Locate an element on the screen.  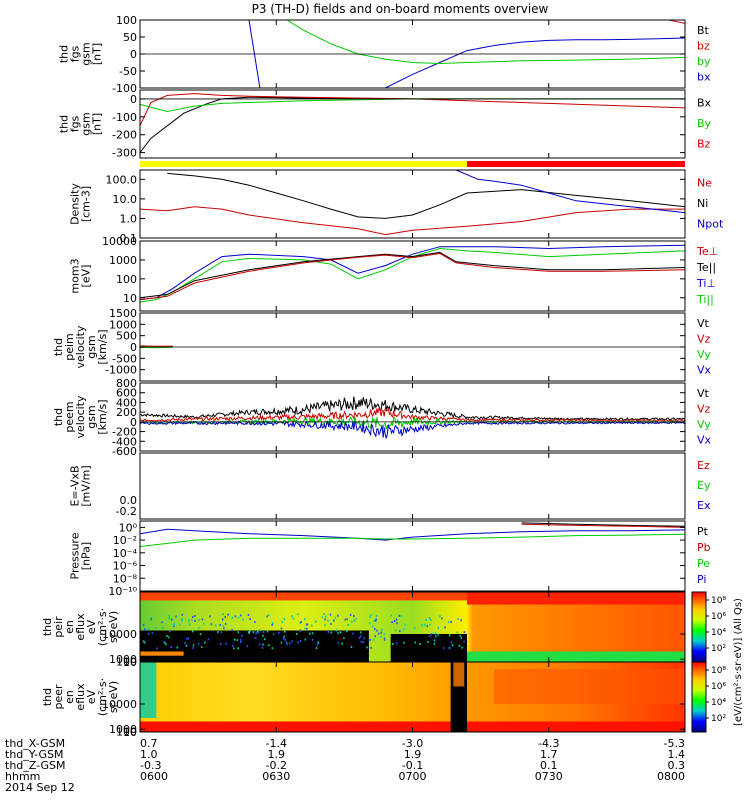
y-label-line: eflux is located at coordinates (80, 697).